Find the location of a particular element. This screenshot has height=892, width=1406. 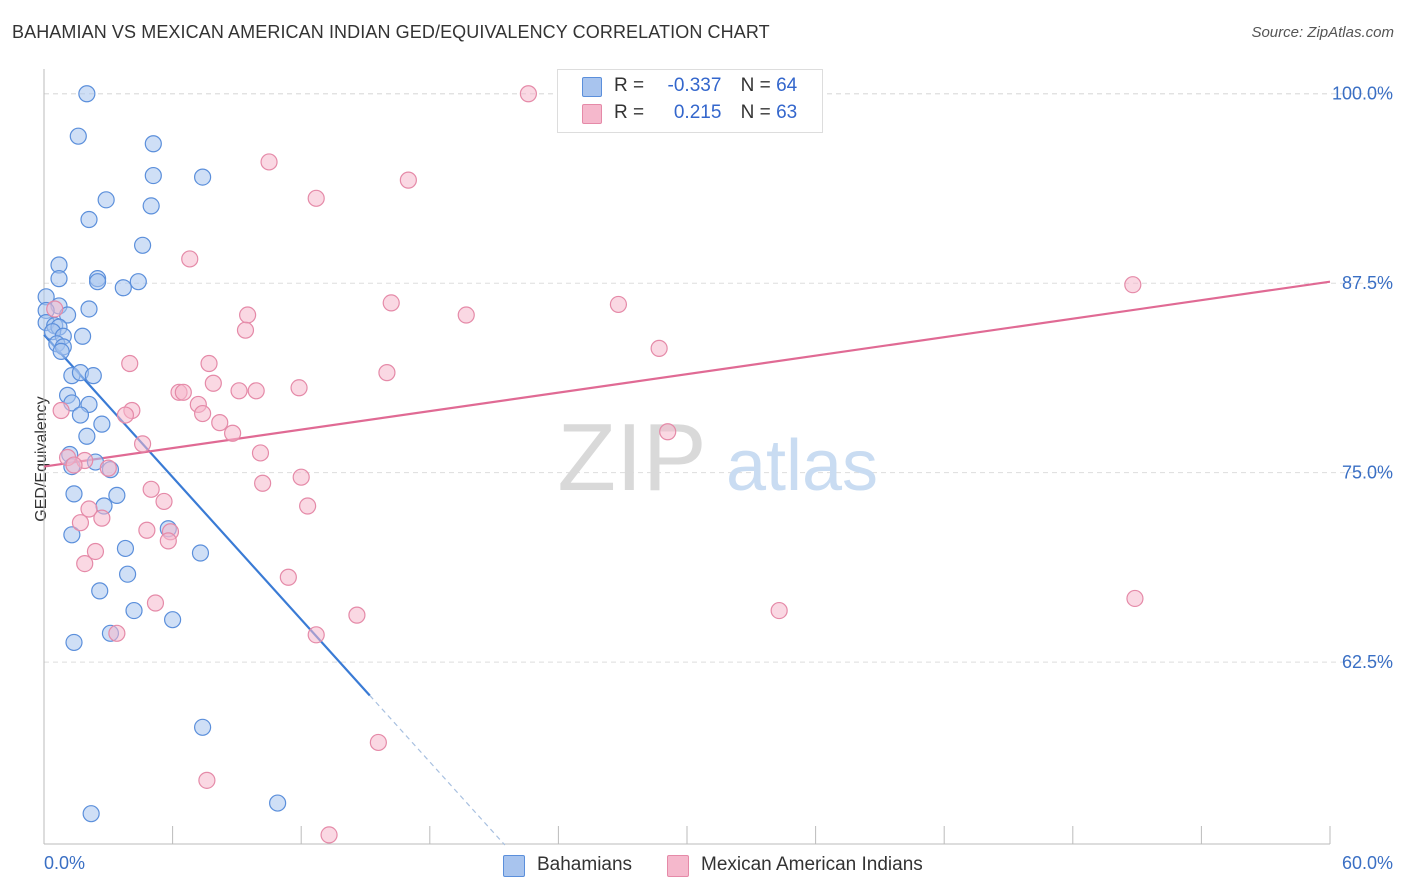

bahamians-trend-extension is located at coordinates (437, 770).